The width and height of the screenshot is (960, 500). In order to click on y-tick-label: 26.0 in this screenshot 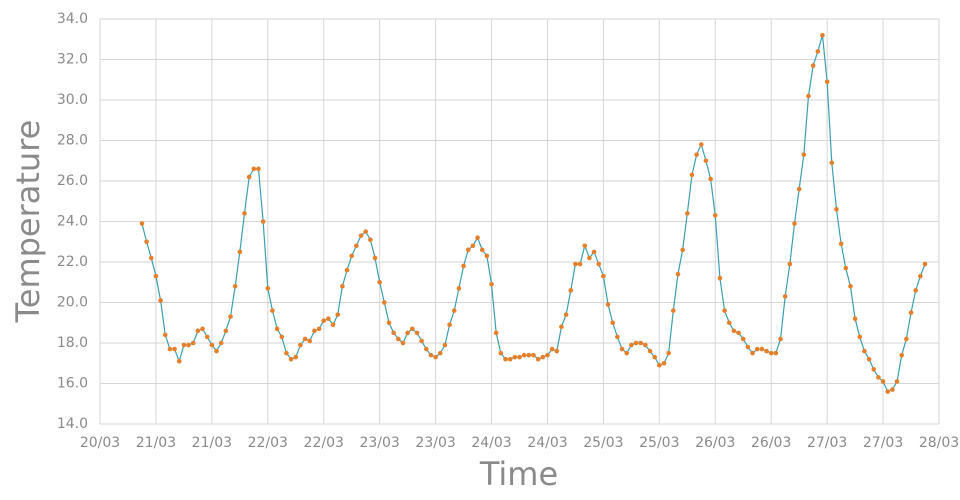, I will do `click(72, 181)`.